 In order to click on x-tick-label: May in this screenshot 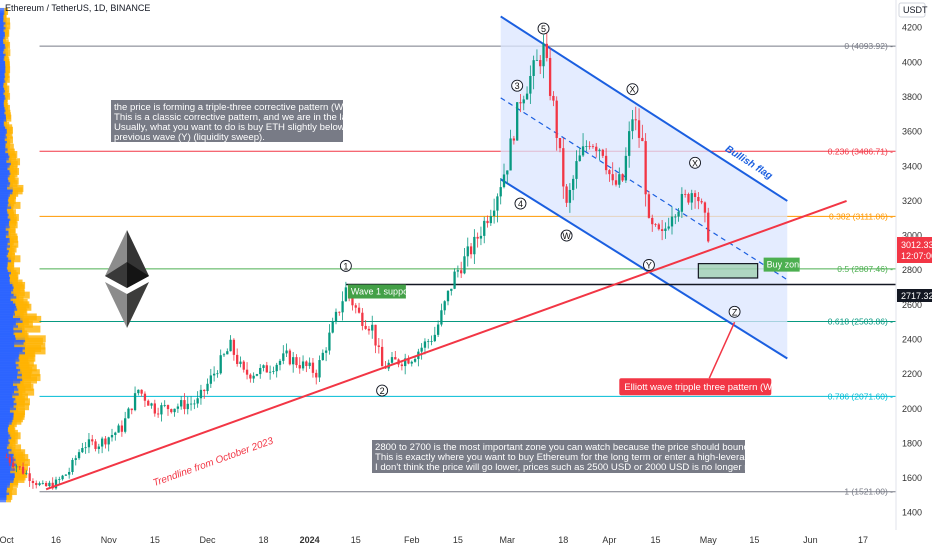, I will do `click(709, 540)`.